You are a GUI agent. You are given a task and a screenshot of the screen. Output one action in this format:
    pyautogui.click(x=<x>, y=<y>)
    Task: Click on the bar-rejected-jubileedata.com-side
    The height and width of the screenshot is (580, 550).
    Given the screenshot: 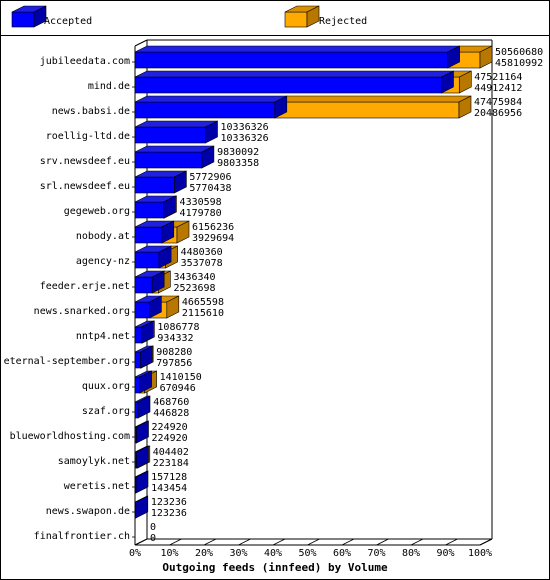 What is the action you would take?
    pyautogui.click(x=486, y=57)
    